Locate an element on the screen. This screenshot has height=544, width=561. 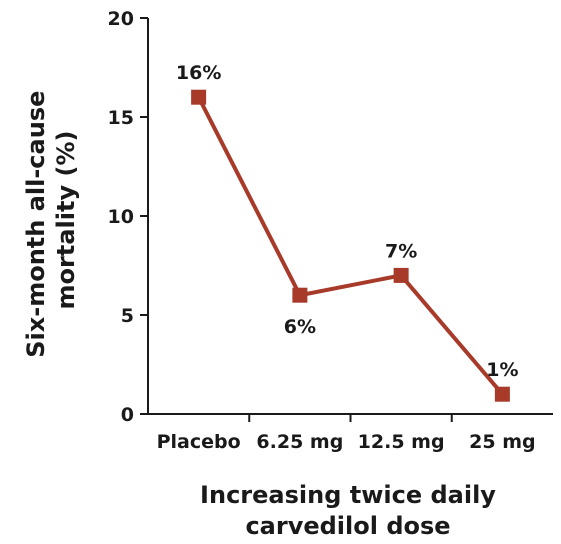
x-tick-label-1: 6.25 mg is located at coordinates (299, 442).